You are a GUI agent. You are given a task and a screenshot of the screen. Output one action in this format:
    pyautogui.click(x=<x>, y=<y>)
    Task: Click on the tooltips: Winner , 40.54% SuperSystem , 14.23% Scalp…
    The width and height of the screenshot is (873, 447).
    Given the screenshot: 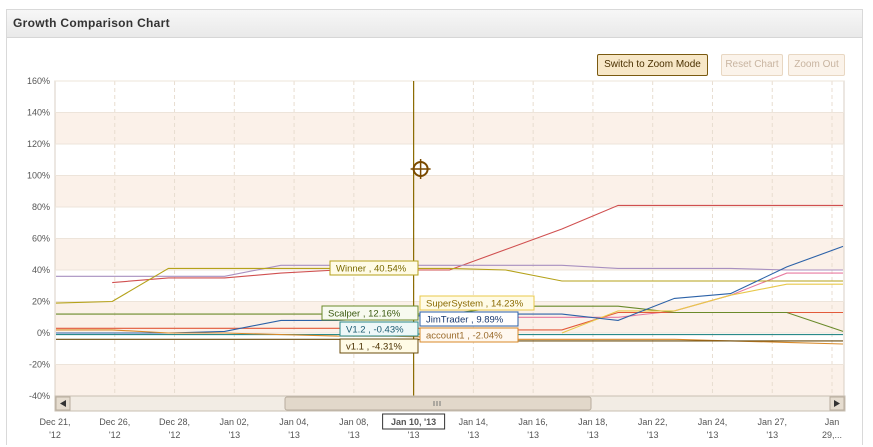 What is the action you would take?
    pyautogui.click(x=428, y=307)
    